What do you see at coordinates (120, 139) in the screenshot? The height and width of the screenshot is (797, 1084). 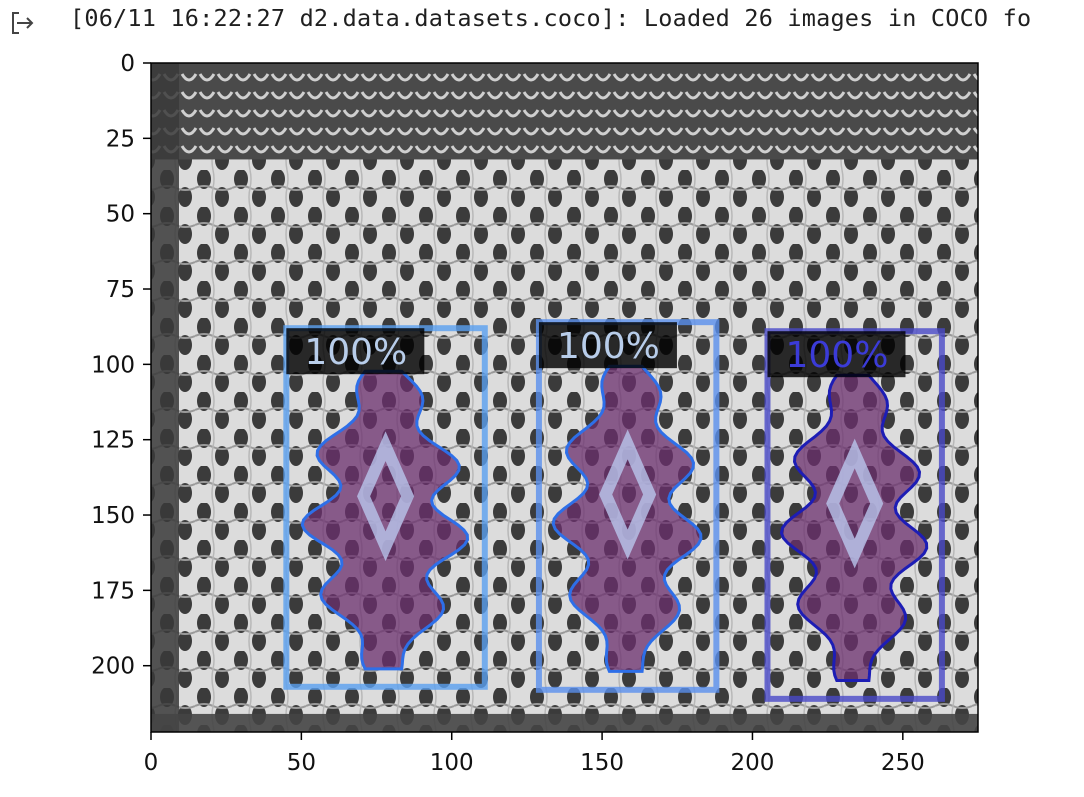 I see `y-tick-label: 25` at bounding box center [120, 139].